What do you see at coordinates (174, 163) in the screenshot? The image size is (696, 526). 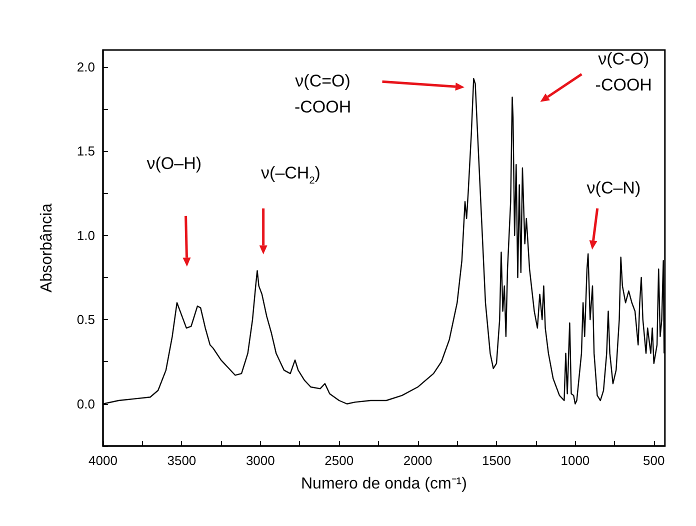 I see `annotation: ν(O–H)` at bounding box center [174, 163].